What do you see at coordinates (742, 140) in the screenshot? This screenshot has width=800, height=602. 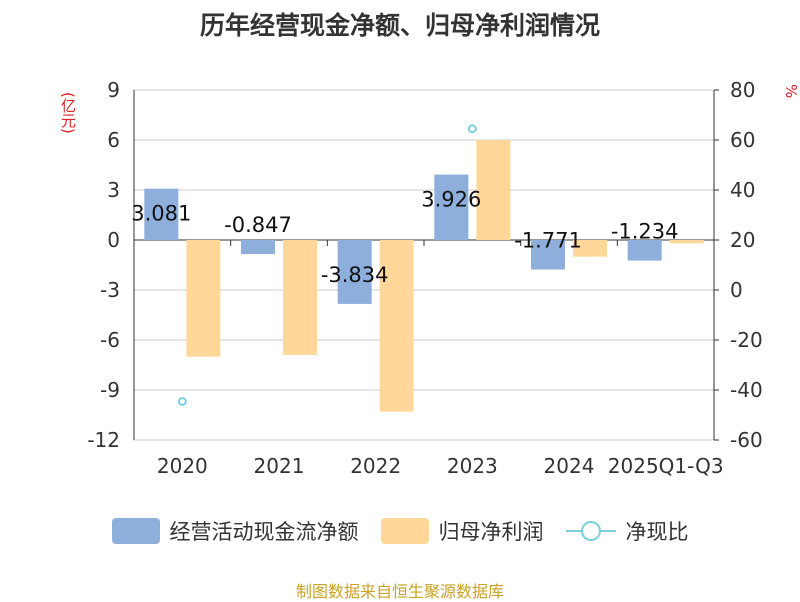 I see `y-right-tick-label: 60` at bounding box center [742, 140].